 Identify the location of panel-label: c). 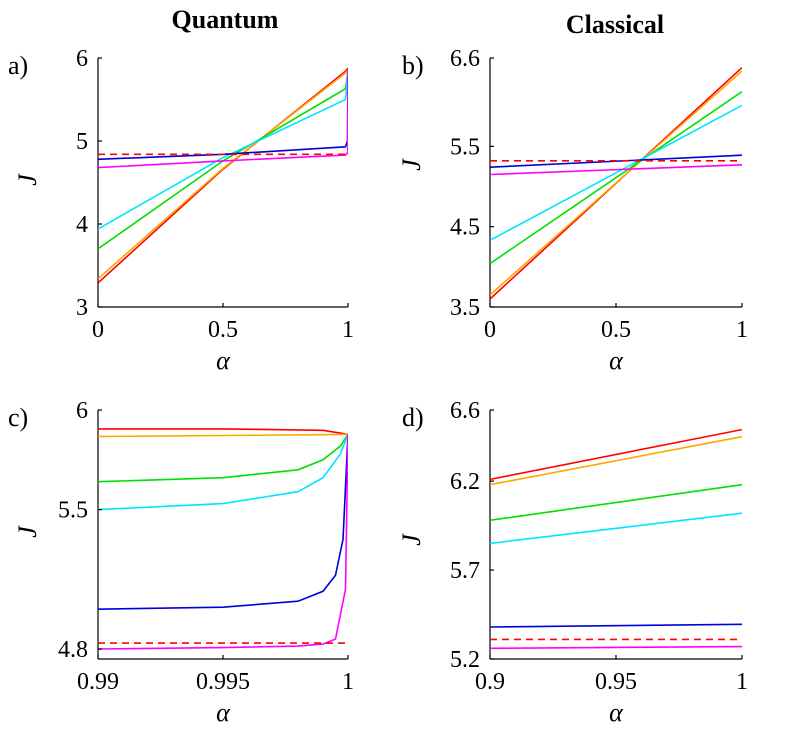
(18, 417).